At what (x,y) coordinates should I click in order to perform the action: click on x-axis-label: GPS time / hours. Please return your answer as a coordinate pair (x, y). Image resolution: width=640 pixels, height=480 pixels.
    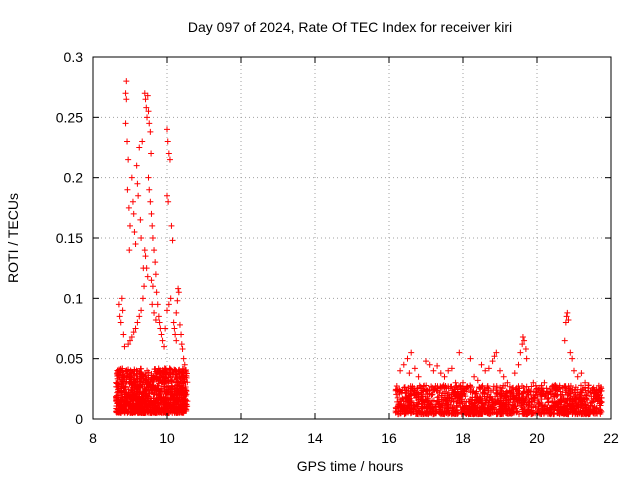
    Looking at the image, I should click on (350, 466).